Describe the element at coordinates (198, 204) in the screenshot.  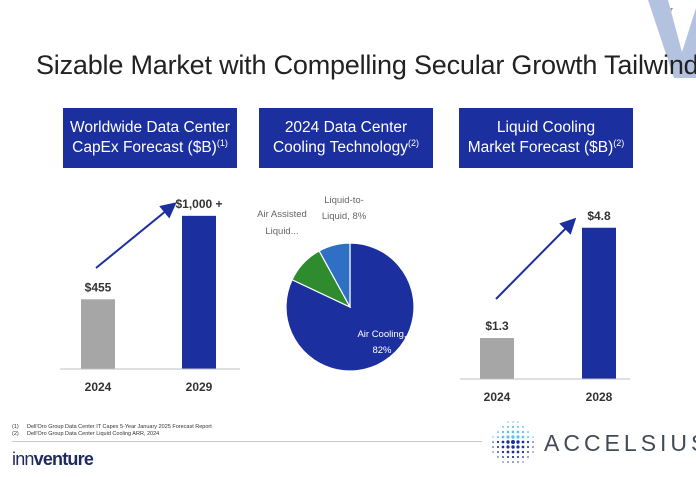
I see `capex-value-label: $1,000 +` at that location.